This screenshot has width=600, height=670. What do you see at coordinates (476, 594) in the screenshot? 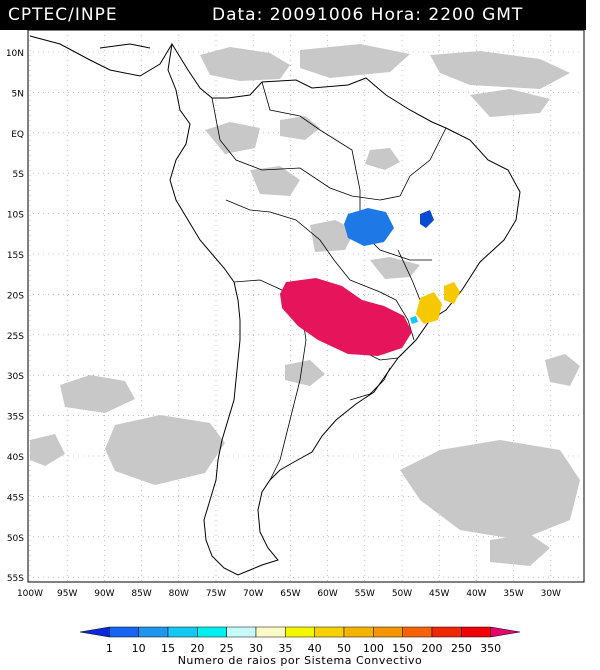
I see `lon-label-12: 40W` at bounding box center [476, 594].